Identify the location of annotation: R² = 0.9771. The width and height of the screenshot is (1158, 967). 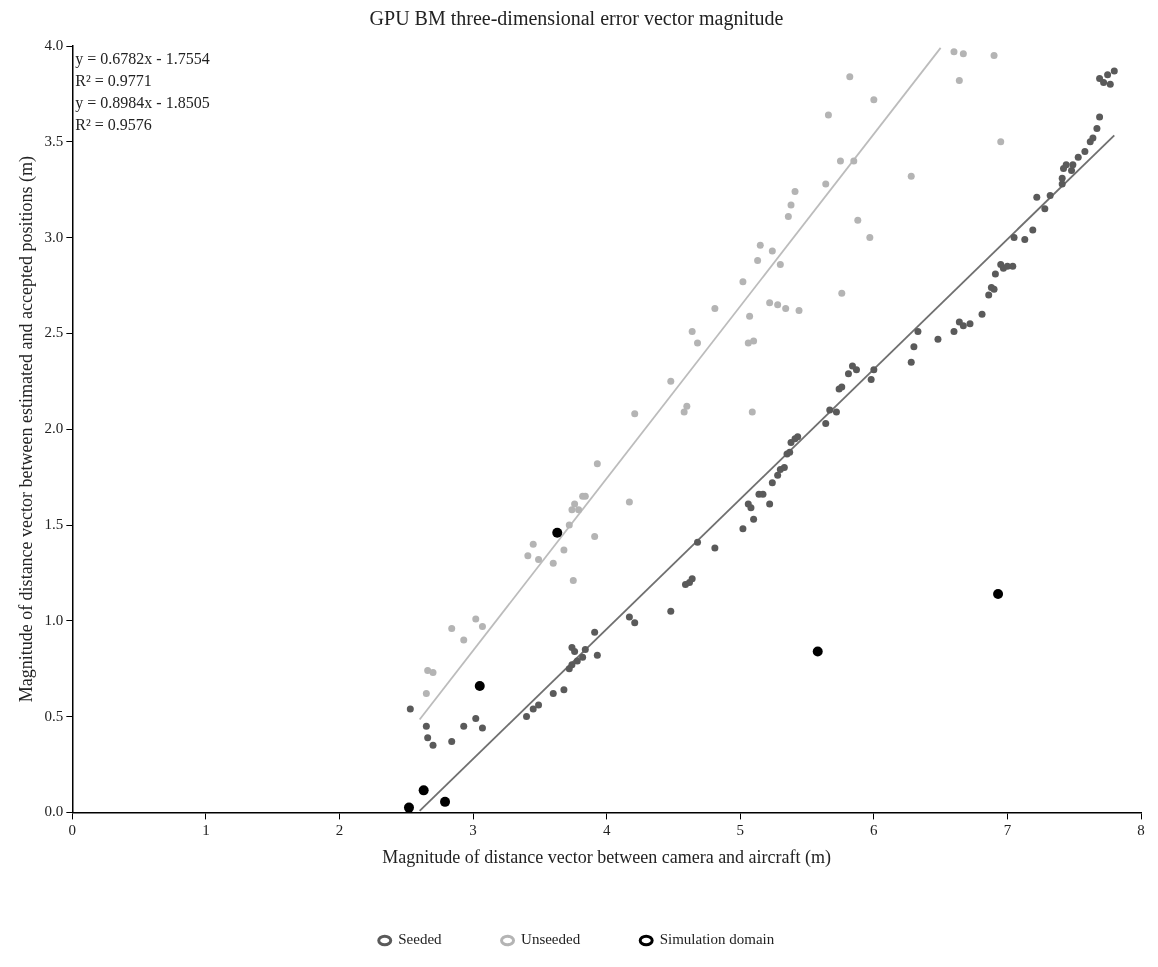
(113, 81).